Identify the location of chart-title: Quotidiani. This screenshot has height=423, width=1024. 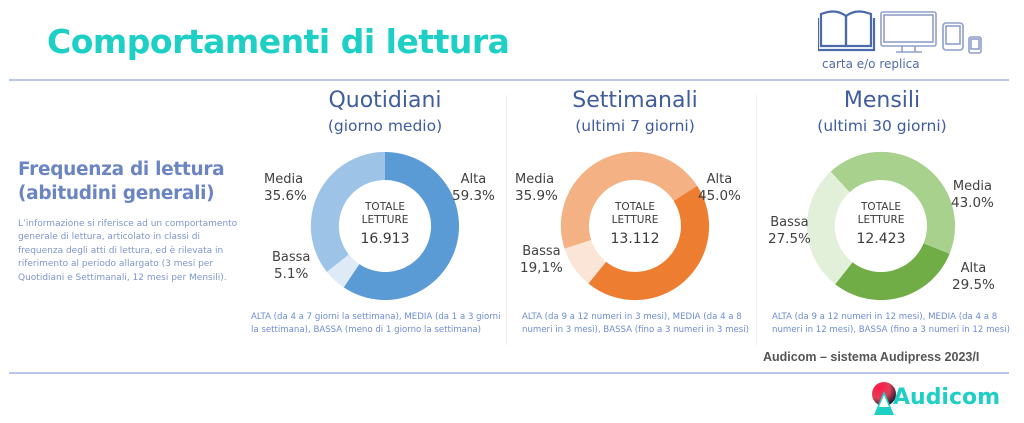
(385, 100).